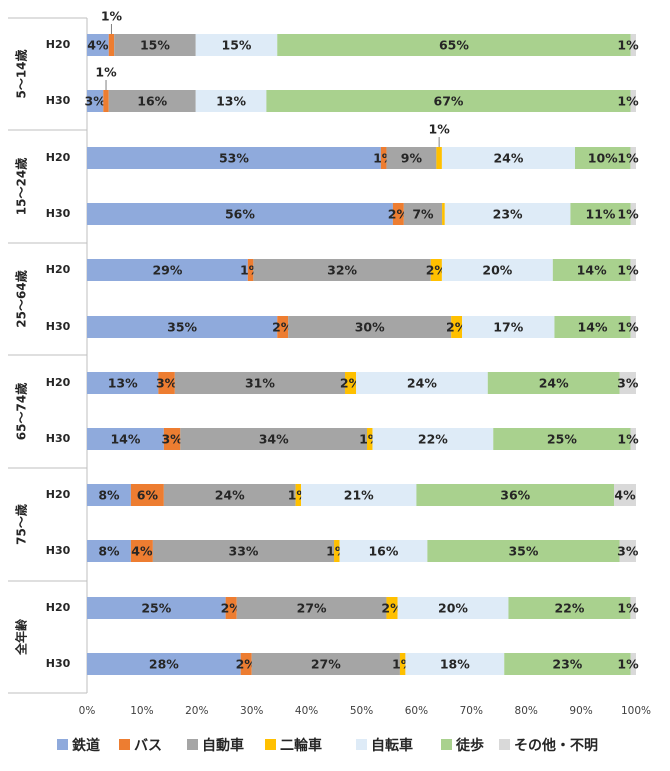  What do you see at coordinates (148, 746) in the screenshot?
I see `legend-label: バス` at bounding box center [148, 746].